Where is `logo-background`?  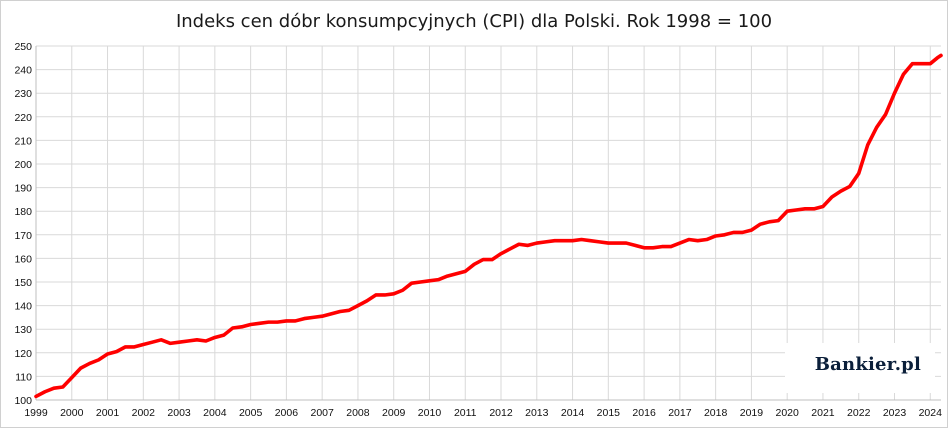
logo-background is located at coordinates (860, 368).